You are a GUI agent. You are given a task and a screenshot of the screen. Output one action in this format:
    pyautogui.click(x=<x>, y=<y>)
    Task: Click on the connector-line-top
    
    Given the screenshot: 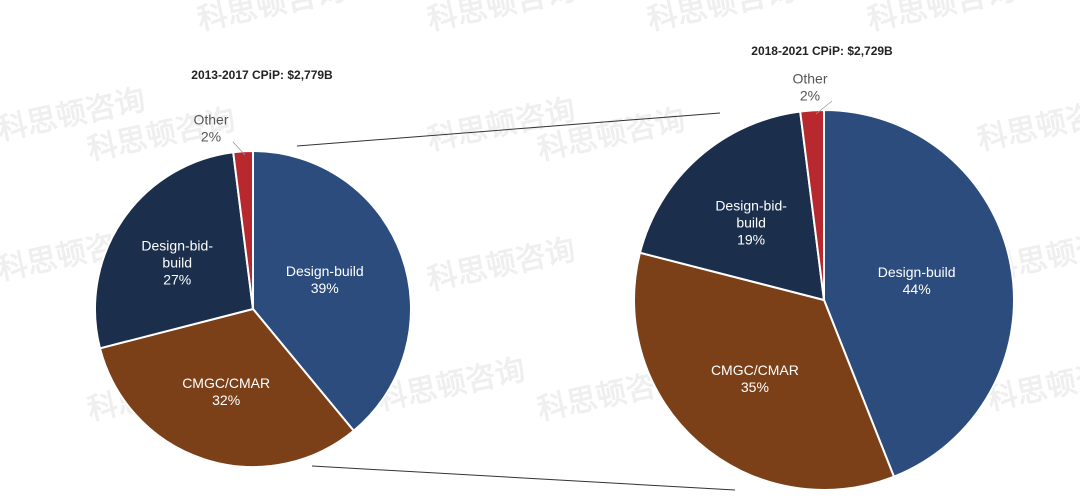 What is the action you would take?
    pyautogui.click(x=508, y=129)
    